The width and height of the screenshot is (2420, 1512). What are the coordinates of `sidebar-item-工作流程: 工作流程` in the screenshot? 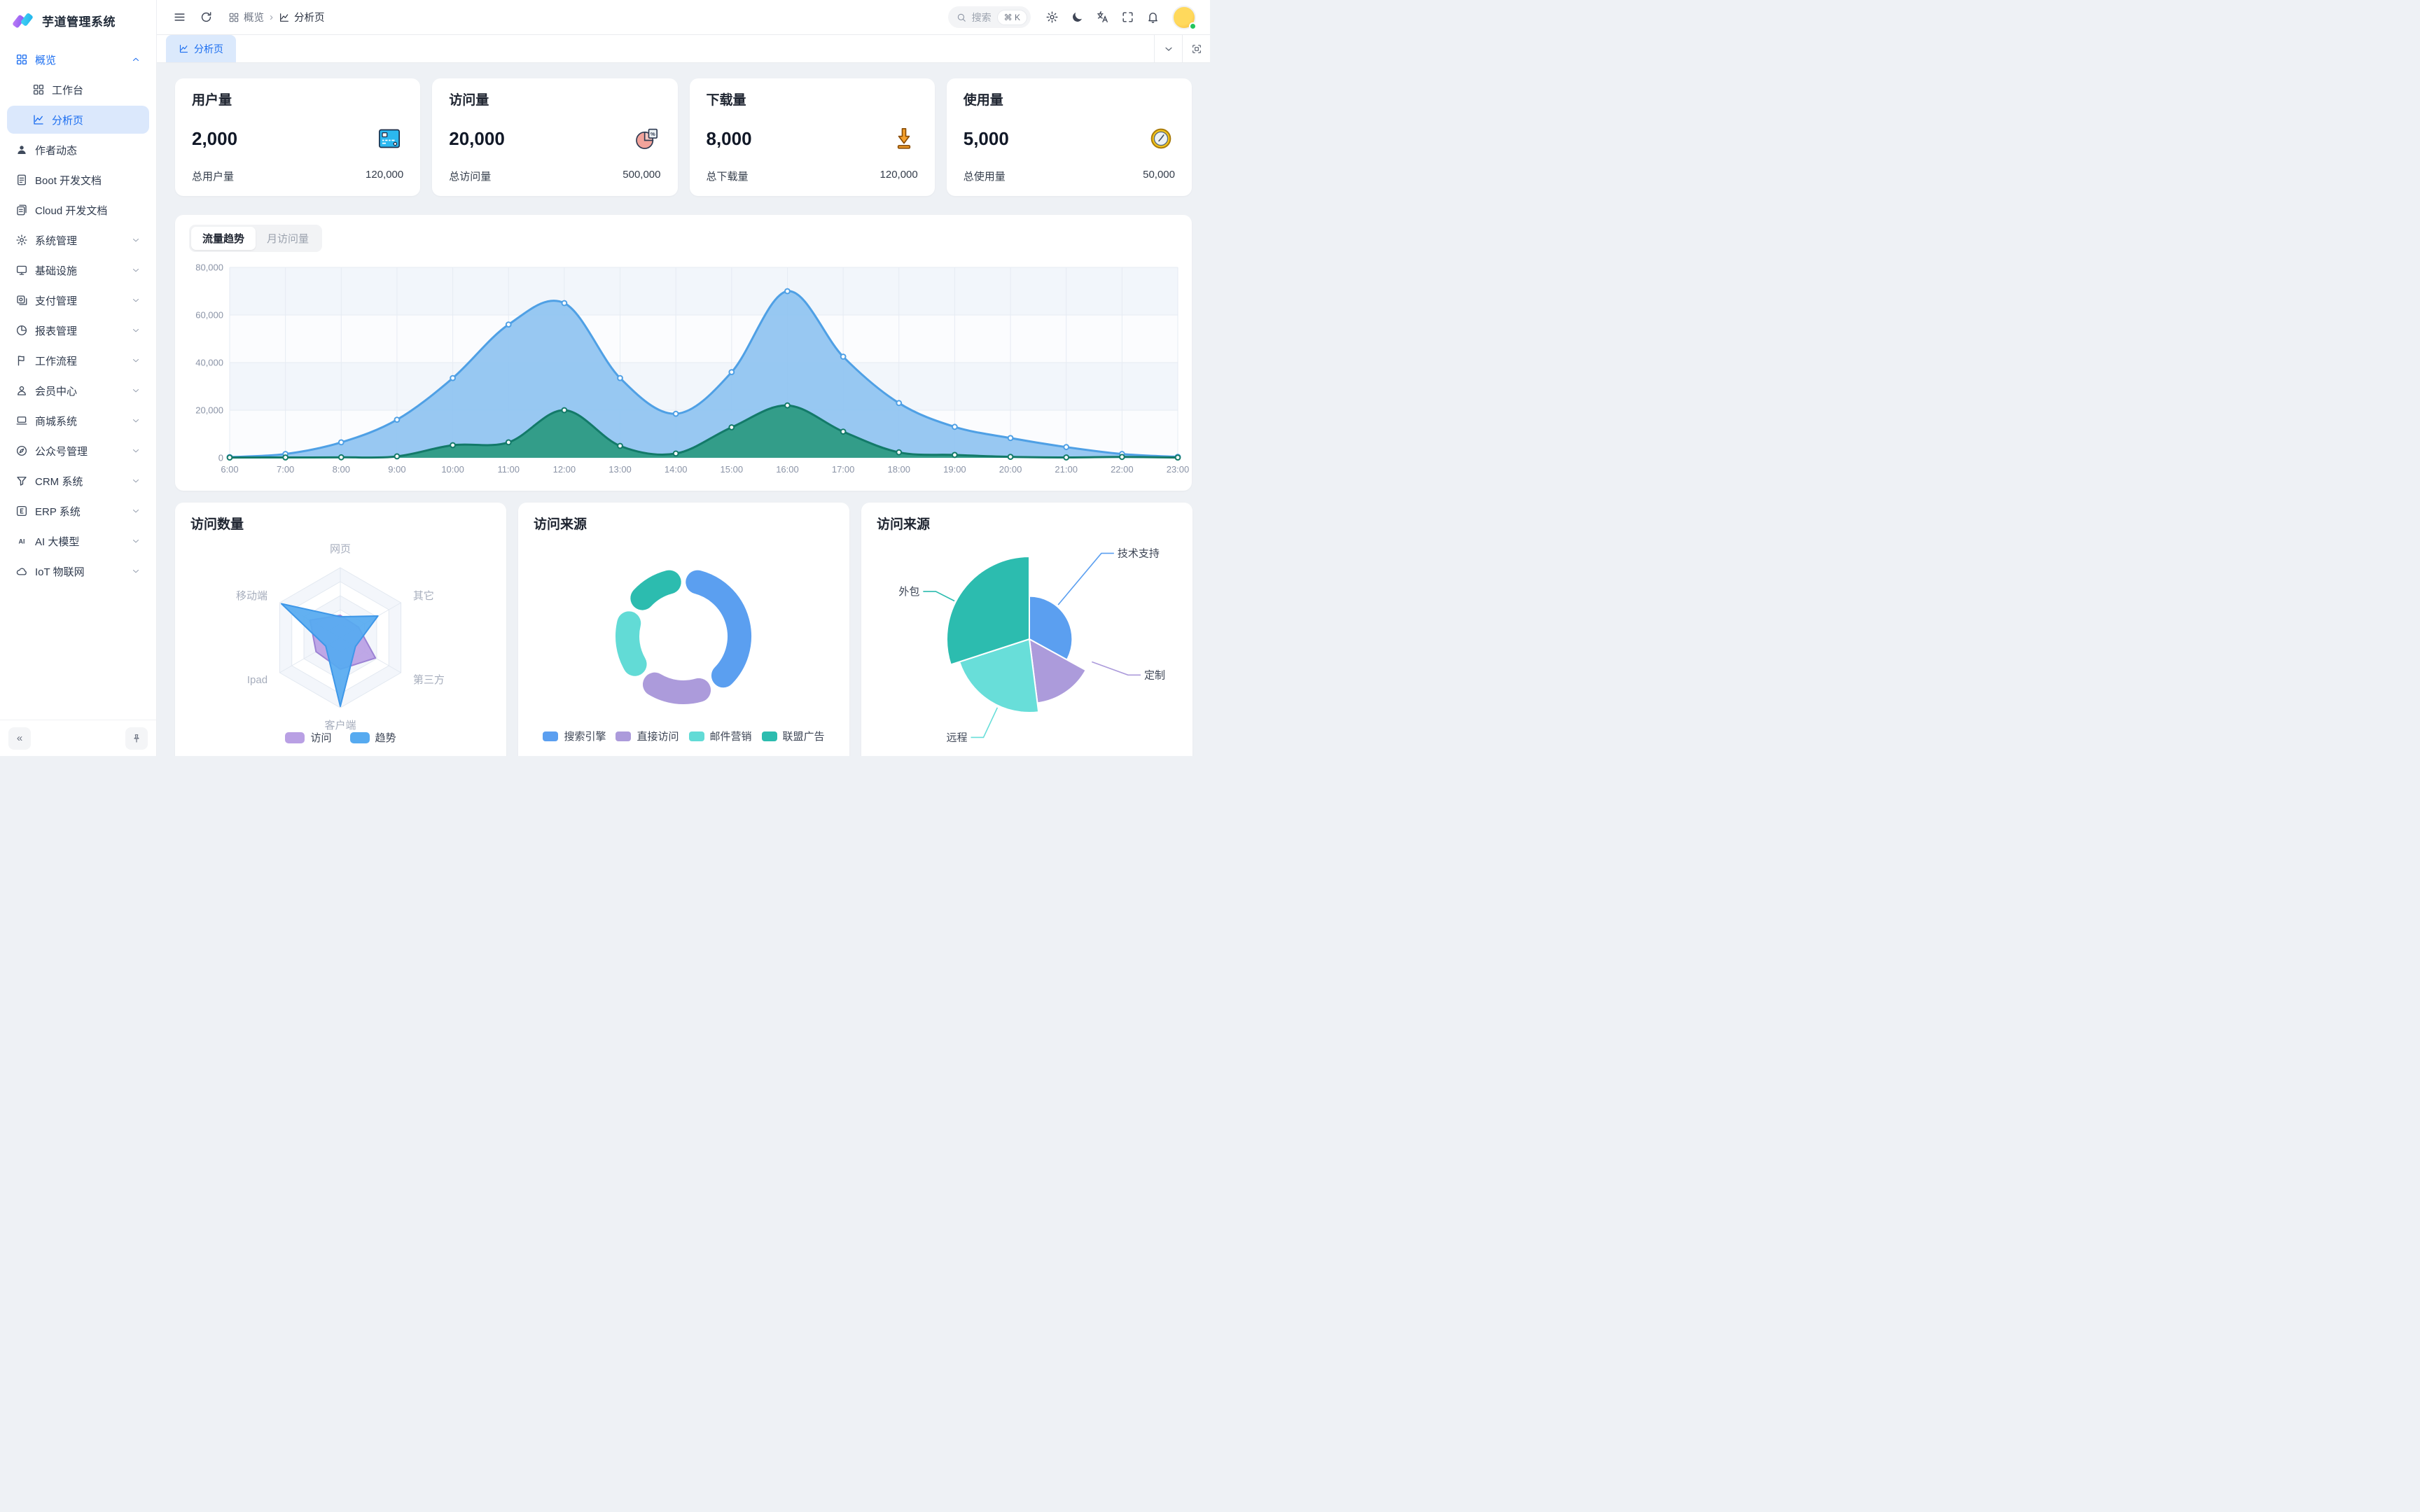 It's located at (78, 360).